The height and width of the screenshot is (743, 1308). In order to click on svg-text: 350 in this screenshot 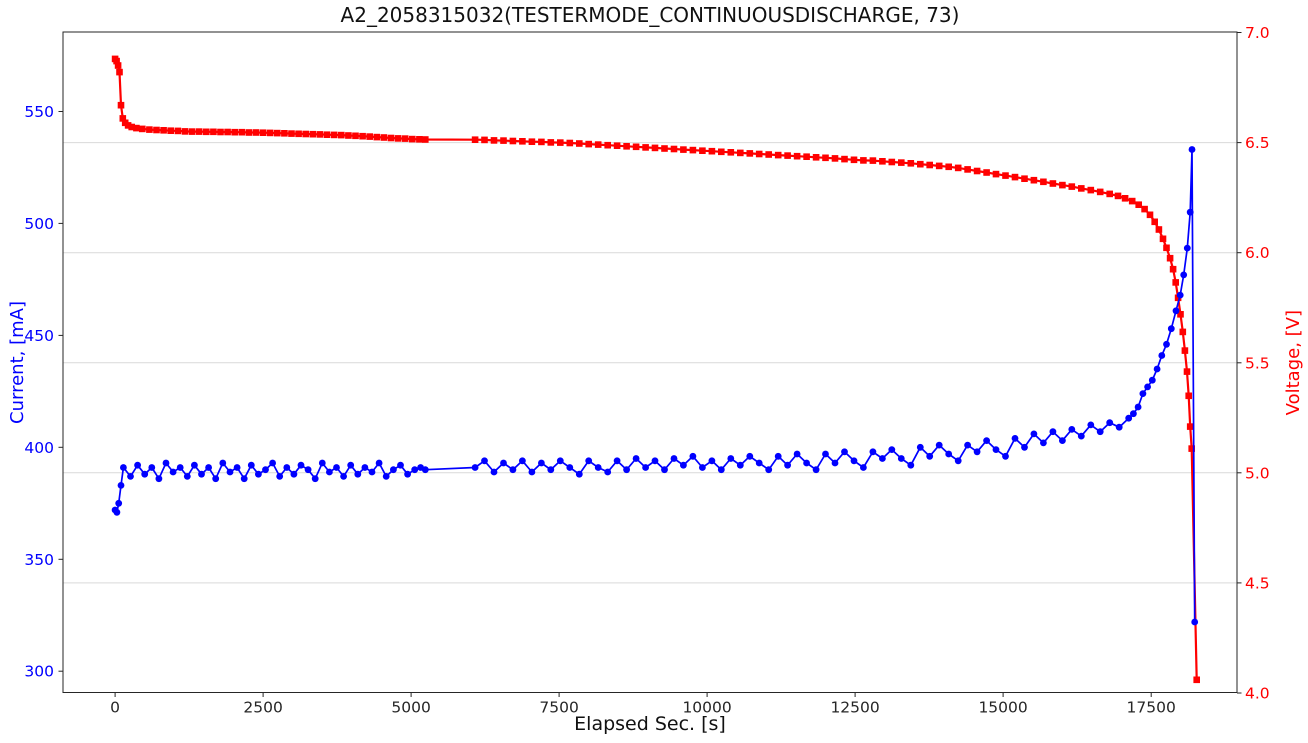, I will do `click(39, 560)`.